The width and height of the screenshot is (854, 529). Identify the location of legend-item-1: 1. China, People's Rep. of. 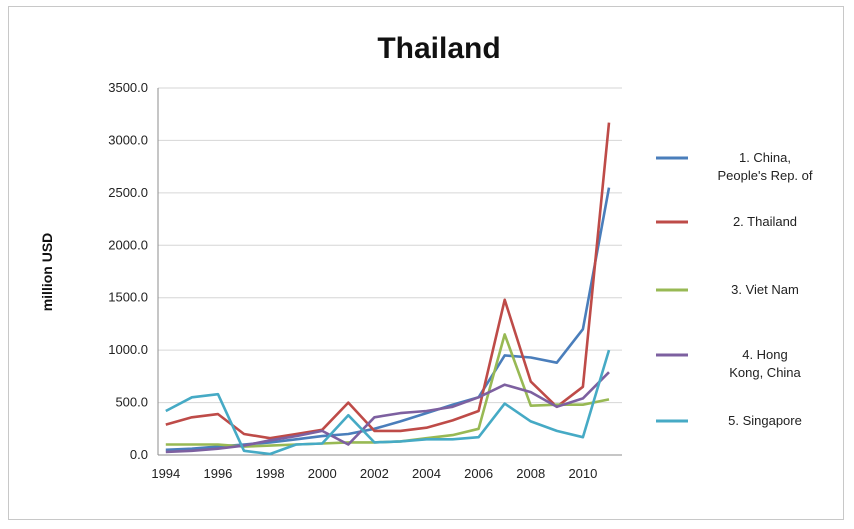
(734, 166).